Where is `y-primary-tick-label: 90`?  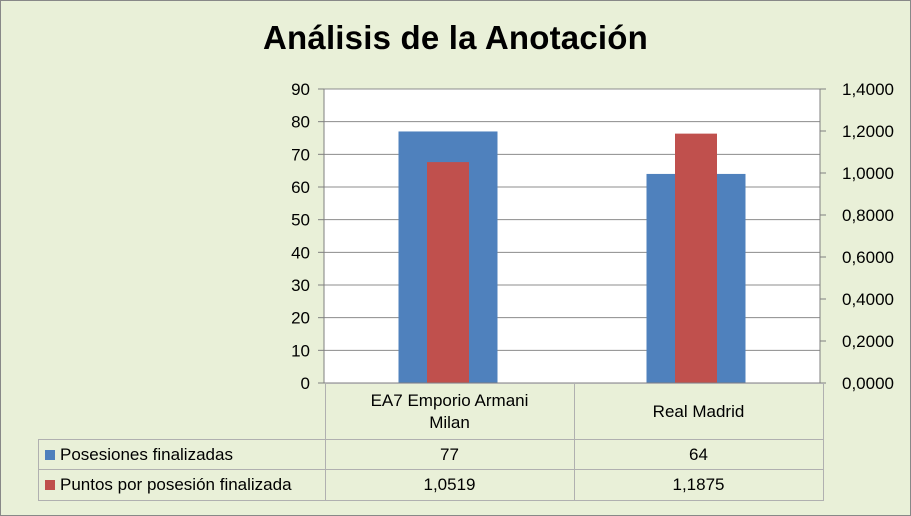 y-primary-tick-label: 90 is located at coordinates (300, 89).